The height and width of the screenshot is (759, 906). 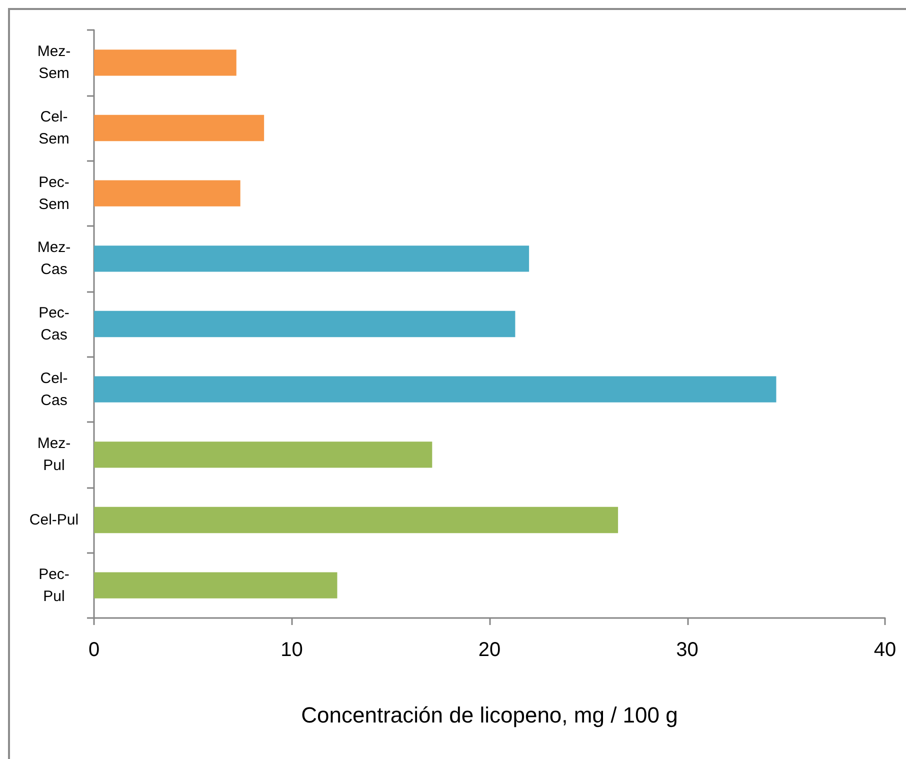 What do you see at coordinates (54, 258) in the screenshot?
I see `y-tick-label: Mez-Cas` at bounding box center [54, 258].